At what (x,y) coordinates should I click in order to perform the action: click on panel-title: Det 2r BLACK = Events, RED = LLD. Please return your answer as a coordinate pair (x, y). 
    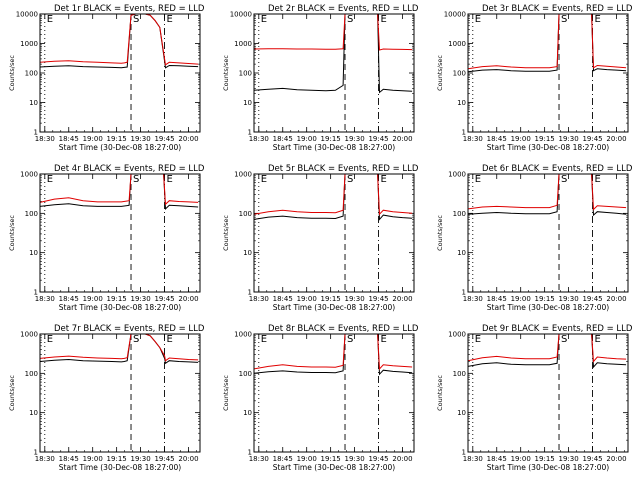
    Looking at the image, I should click on (343, 9).